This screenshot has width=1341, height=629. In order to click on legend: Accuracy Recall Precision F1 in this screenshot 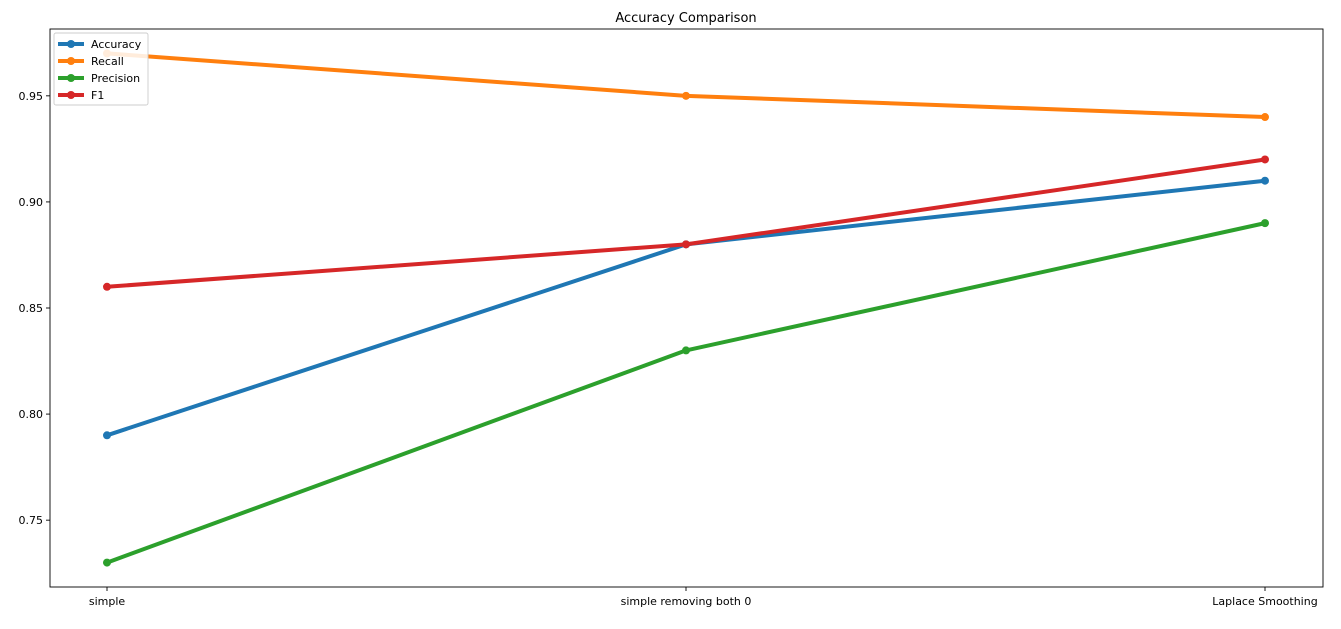, I will do `click(101, 69)`.